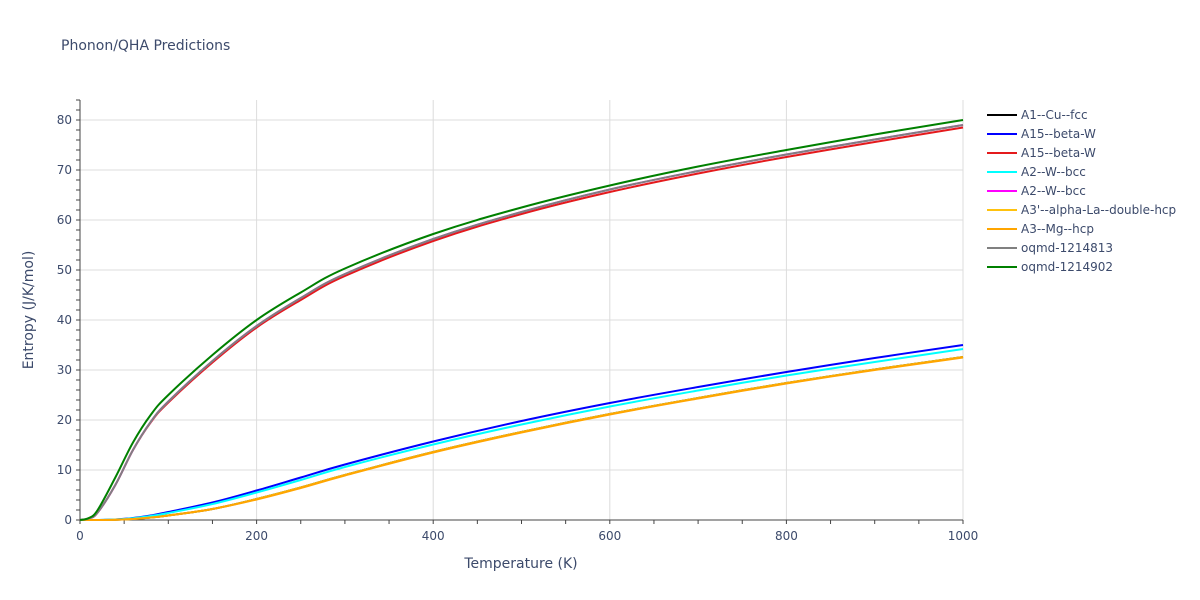 The image size is (1200, 600). I want to click on chart-title: Phonon/QHA Predictions, so click(145, 46).